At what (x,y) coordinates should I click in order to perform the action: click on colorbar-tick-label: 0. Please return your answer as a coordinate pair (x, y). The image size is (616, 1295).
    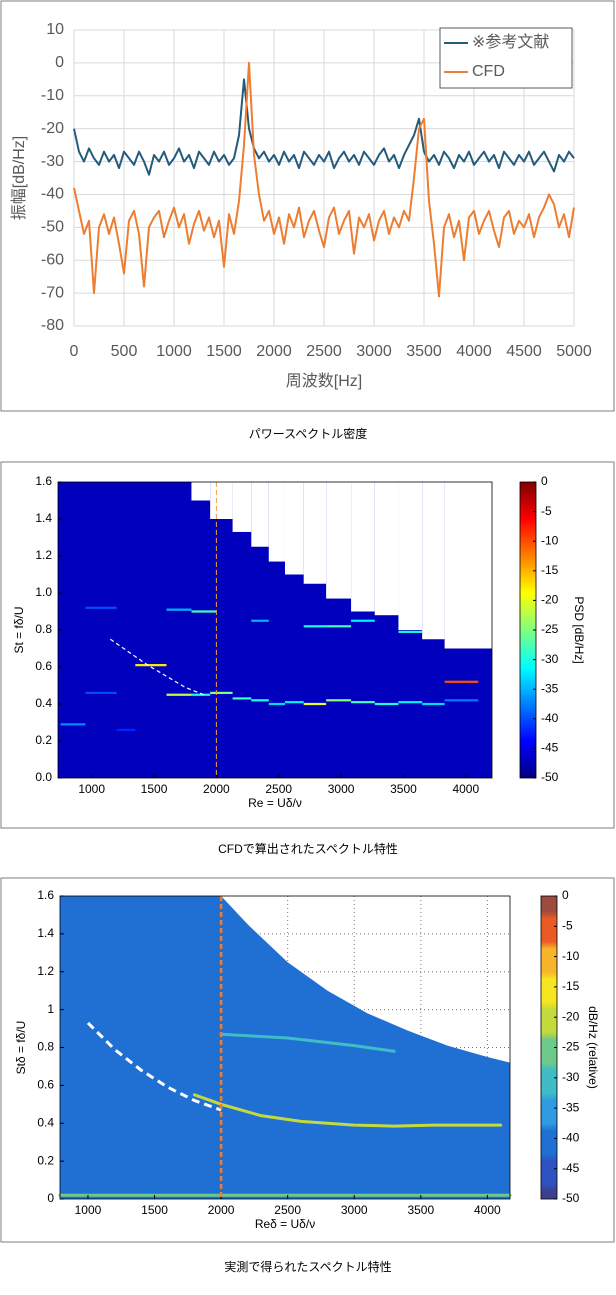
    Looking at the image, I should click on (565, 895).